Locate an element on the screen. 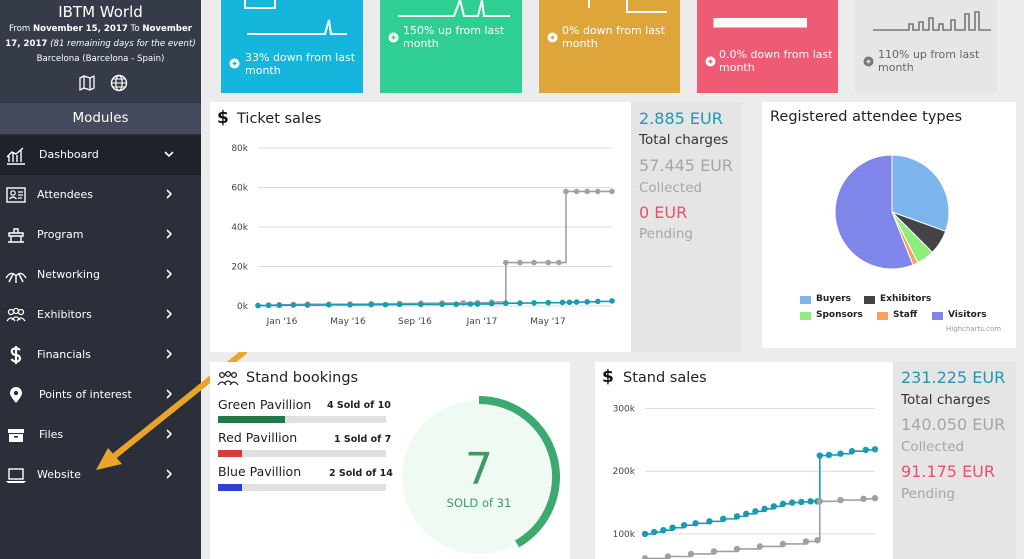 This screenshot has width=1024, height=559. arrow-circle-icon is located at coordinates (393, 37).